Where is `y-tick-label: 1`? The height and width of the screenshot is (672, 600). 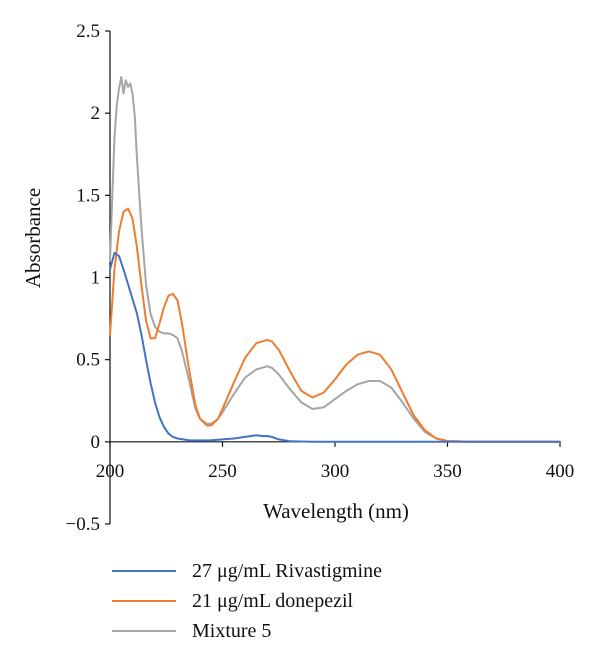 y-tick-label: 1 is located at coordinates (96, 278).